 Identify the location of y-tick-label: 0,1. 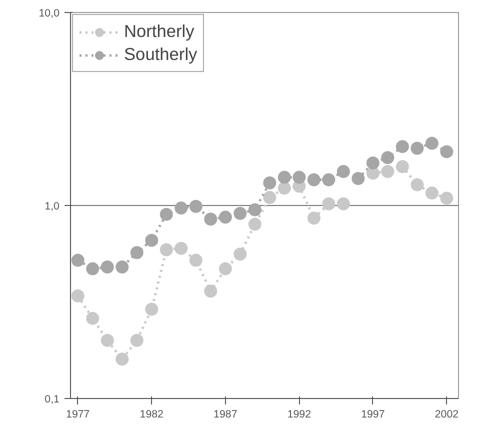
(52, 400).